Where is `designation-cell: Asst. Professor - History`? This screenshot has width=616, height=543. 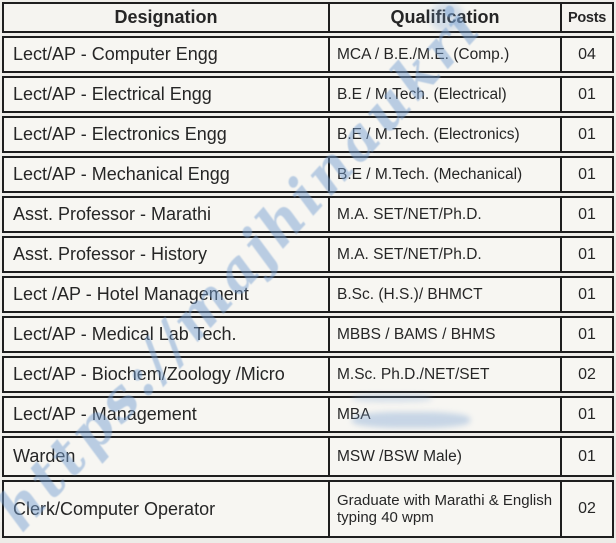
designation-cell: Asst. Professor - History is located at coordinates (167, 254).